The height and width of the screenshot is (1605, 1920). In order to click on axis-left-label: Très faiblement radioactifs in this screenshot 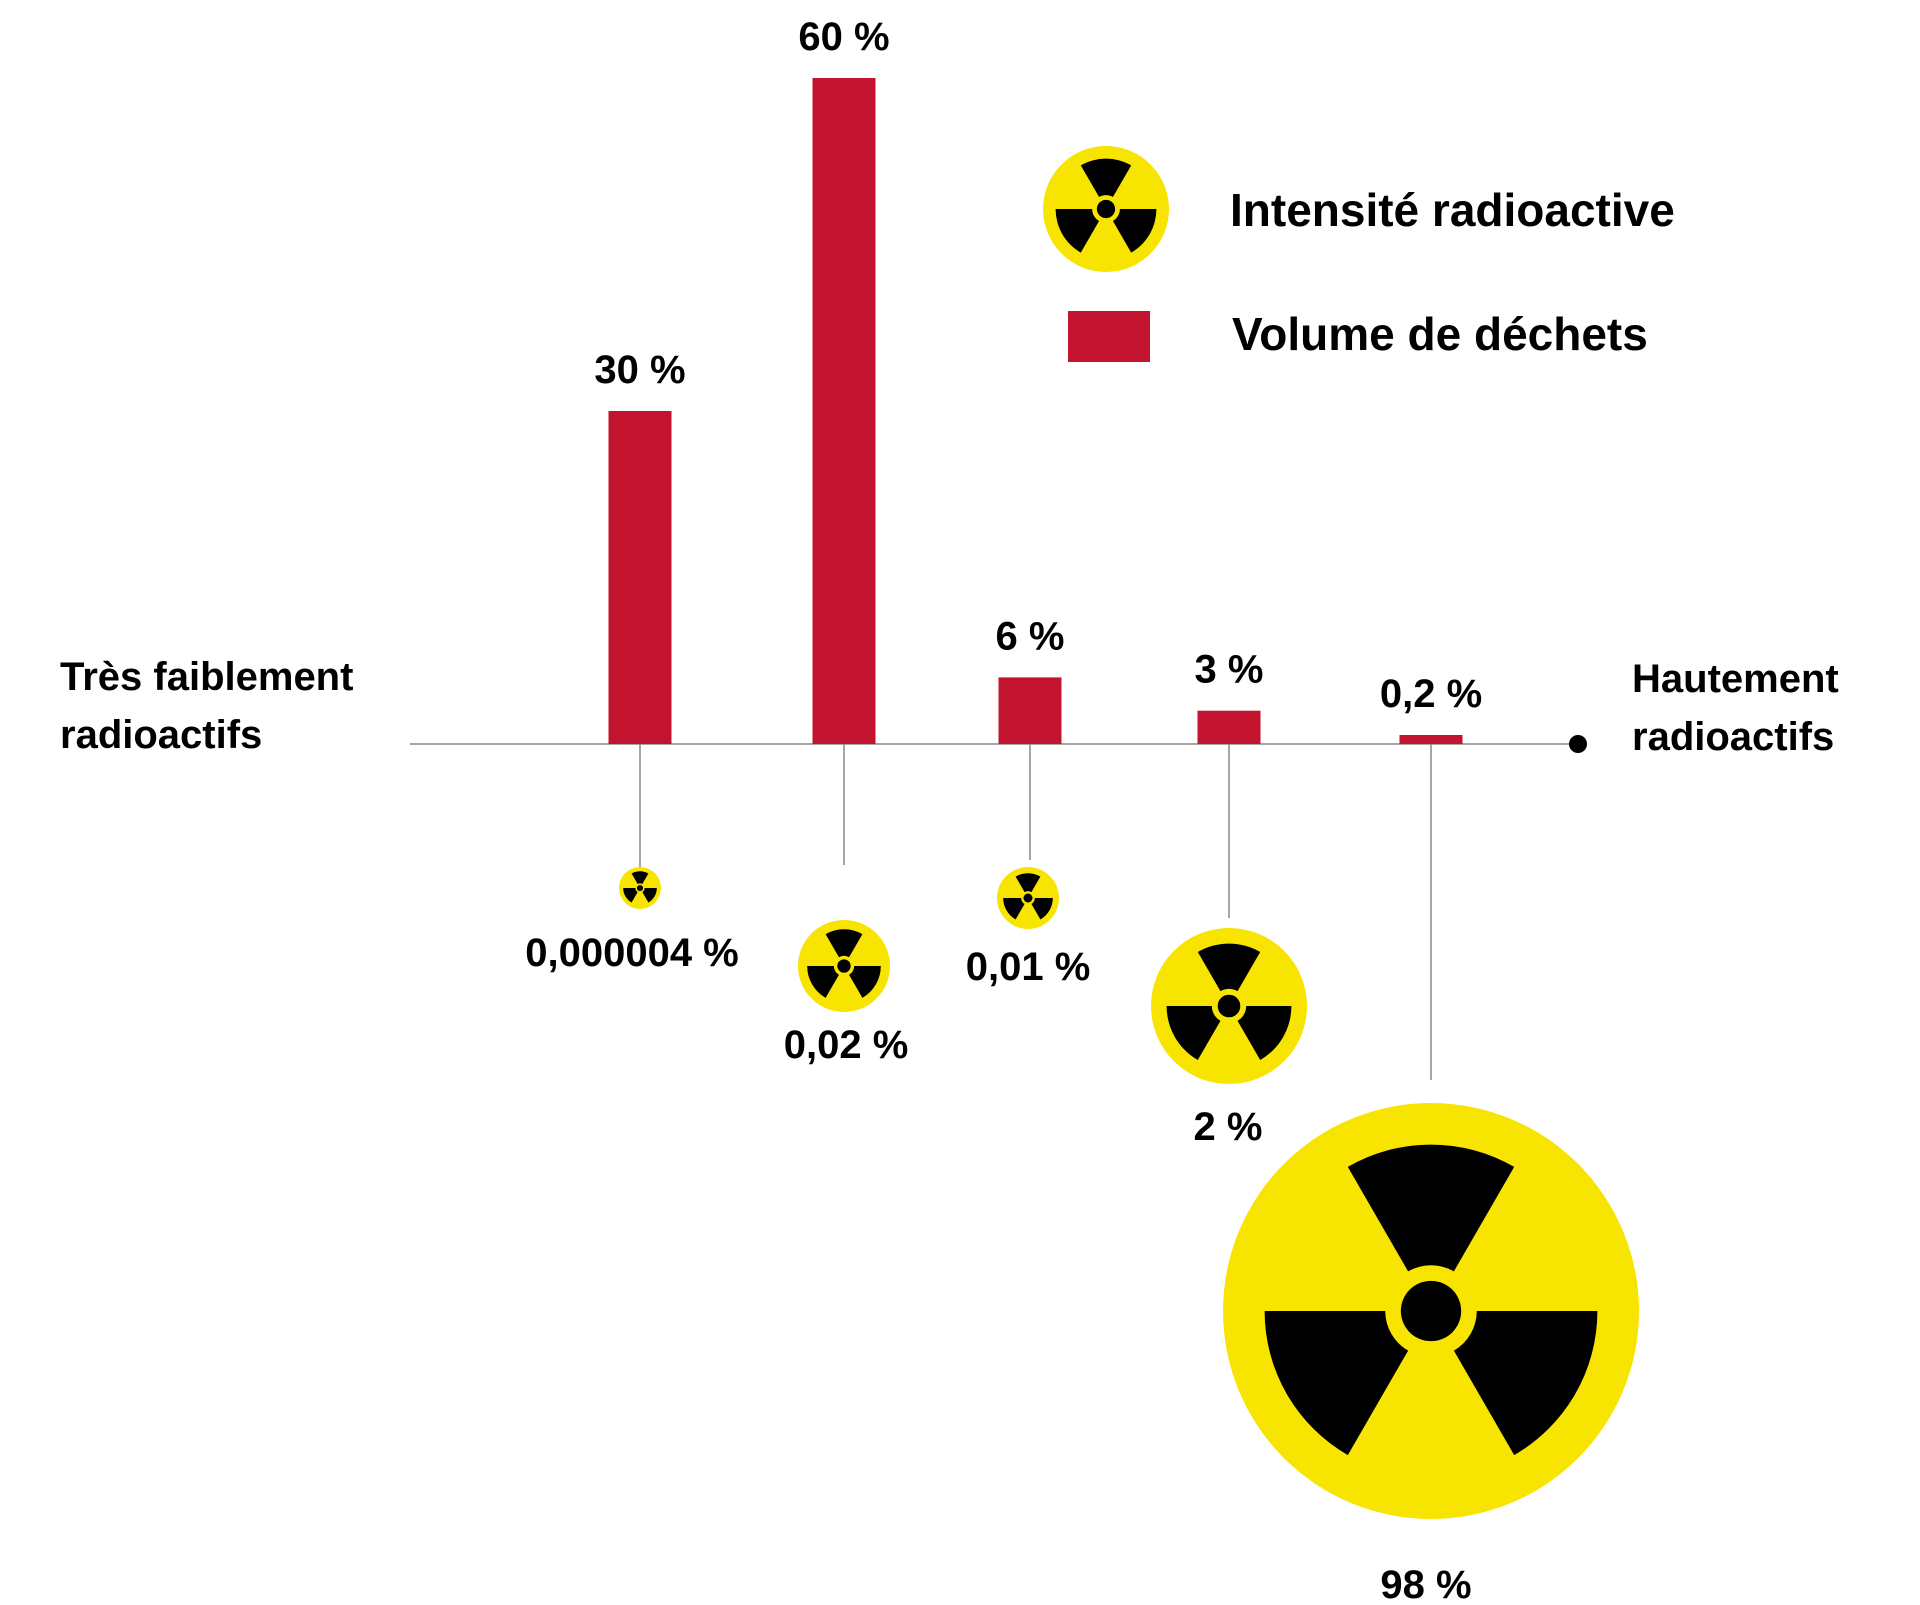, I will do `click(212, 706)`.